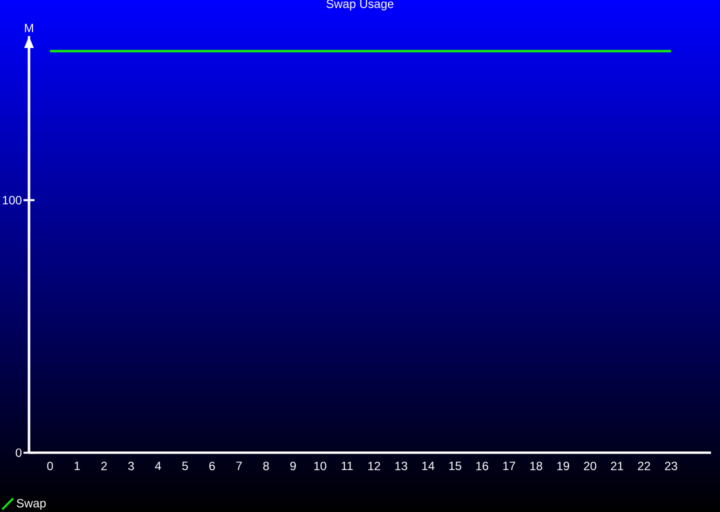  Describe the element at coordinates (509, 466) in the screenshot. I see `x-tick-label: 17` at that location.